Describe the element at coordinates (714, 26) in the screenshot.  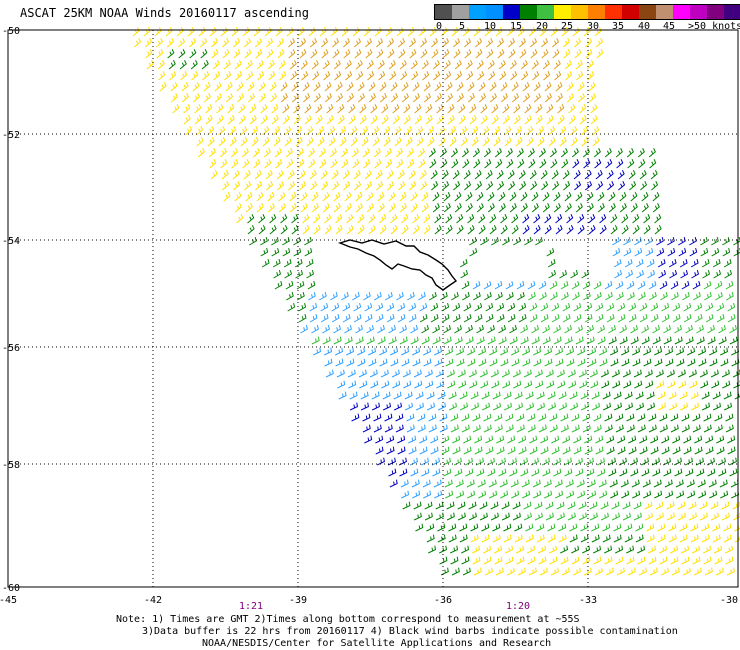
I see `legend-label: >50 knots` at that location.